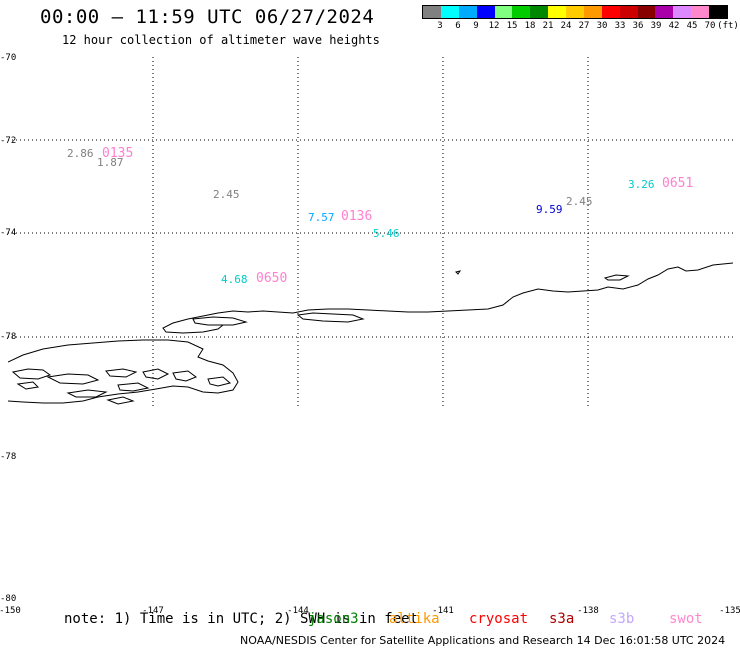  Describe the element at coordinates (674, 26) in the screenshot. I see `color-scale-tick: 42` at that location.